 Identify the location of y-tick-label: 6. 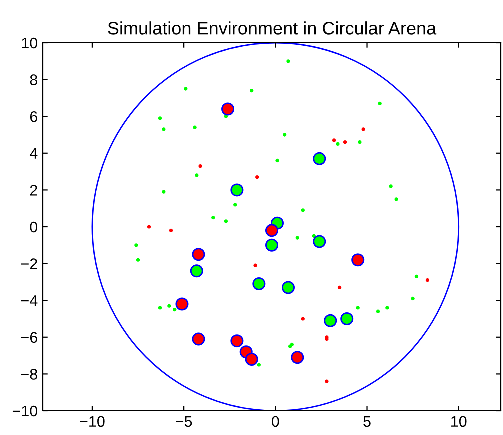
(34, 116).